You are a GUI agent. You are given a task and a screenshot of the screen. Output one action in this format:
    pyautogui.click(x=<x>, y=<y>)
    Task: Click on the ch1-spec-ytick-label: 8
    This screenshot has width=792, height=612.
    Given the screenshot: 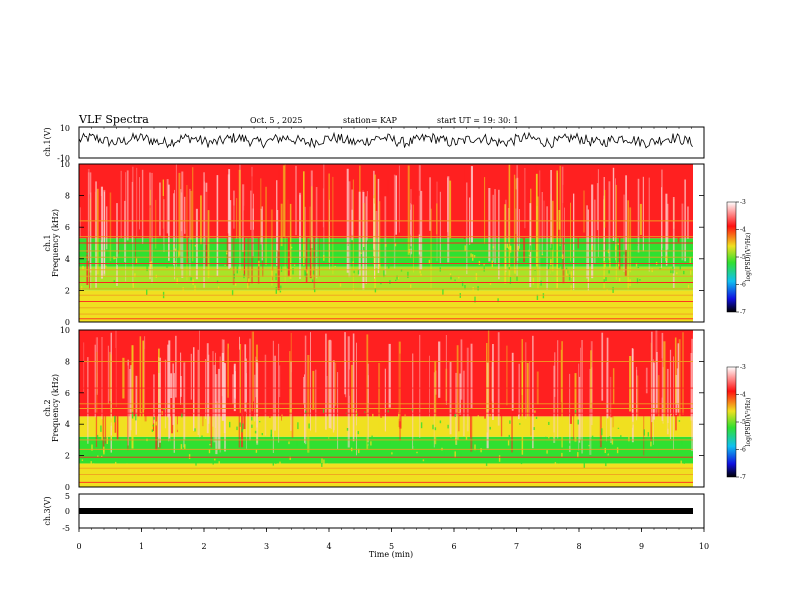 What is the action you would take?
    pyautogui.click(x=67, y=196)
    